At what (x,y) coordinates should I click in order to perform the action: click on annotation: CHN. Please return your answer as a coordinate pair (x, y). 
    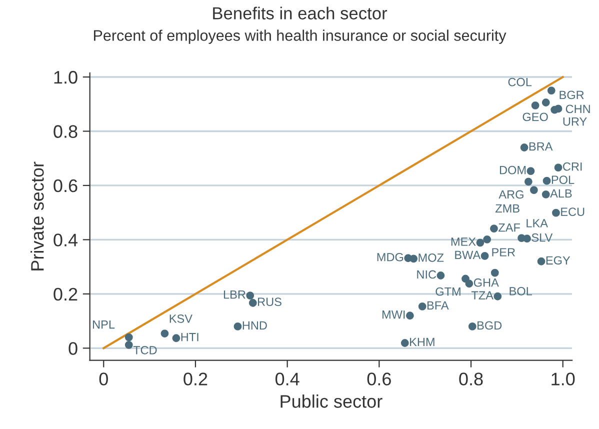
    Looking at the image, I should click on (578, 109).